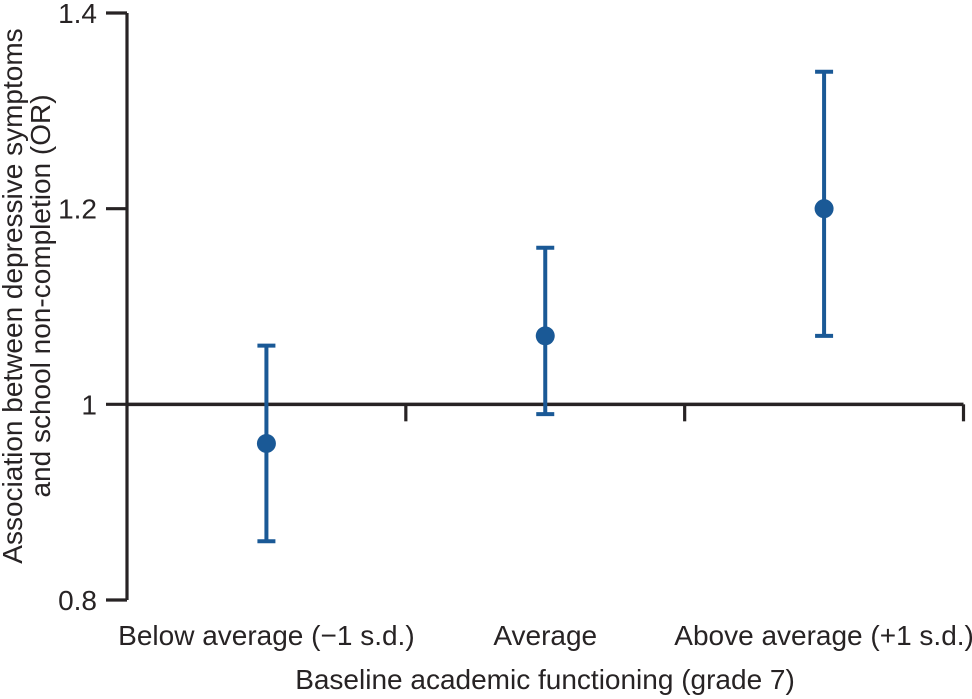 Image resolution: width=972 pixels, height=699 pixels. Describe the element at coordinates (40, 295) in the screenshot. I see `y-axis-title-line2: and school non-completion (OR)` at that location.